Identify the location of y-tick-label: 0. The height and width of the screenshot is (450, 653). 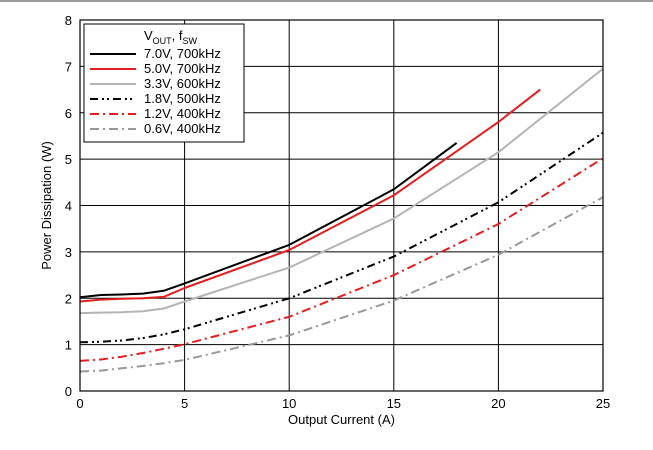
(68, 391).